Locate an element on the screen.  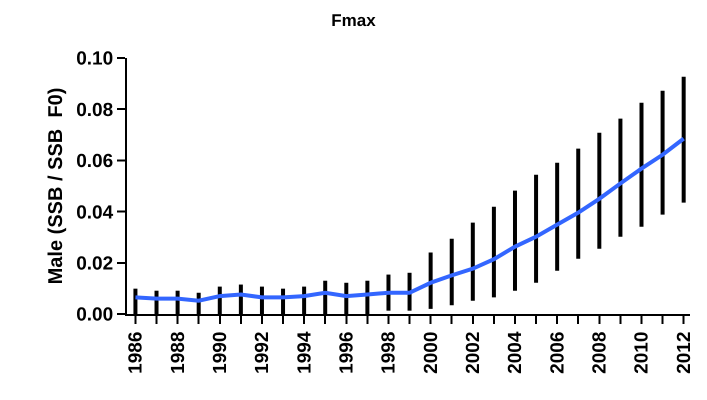
x-tick-label: 1992 is located at coordinates (263, 353).